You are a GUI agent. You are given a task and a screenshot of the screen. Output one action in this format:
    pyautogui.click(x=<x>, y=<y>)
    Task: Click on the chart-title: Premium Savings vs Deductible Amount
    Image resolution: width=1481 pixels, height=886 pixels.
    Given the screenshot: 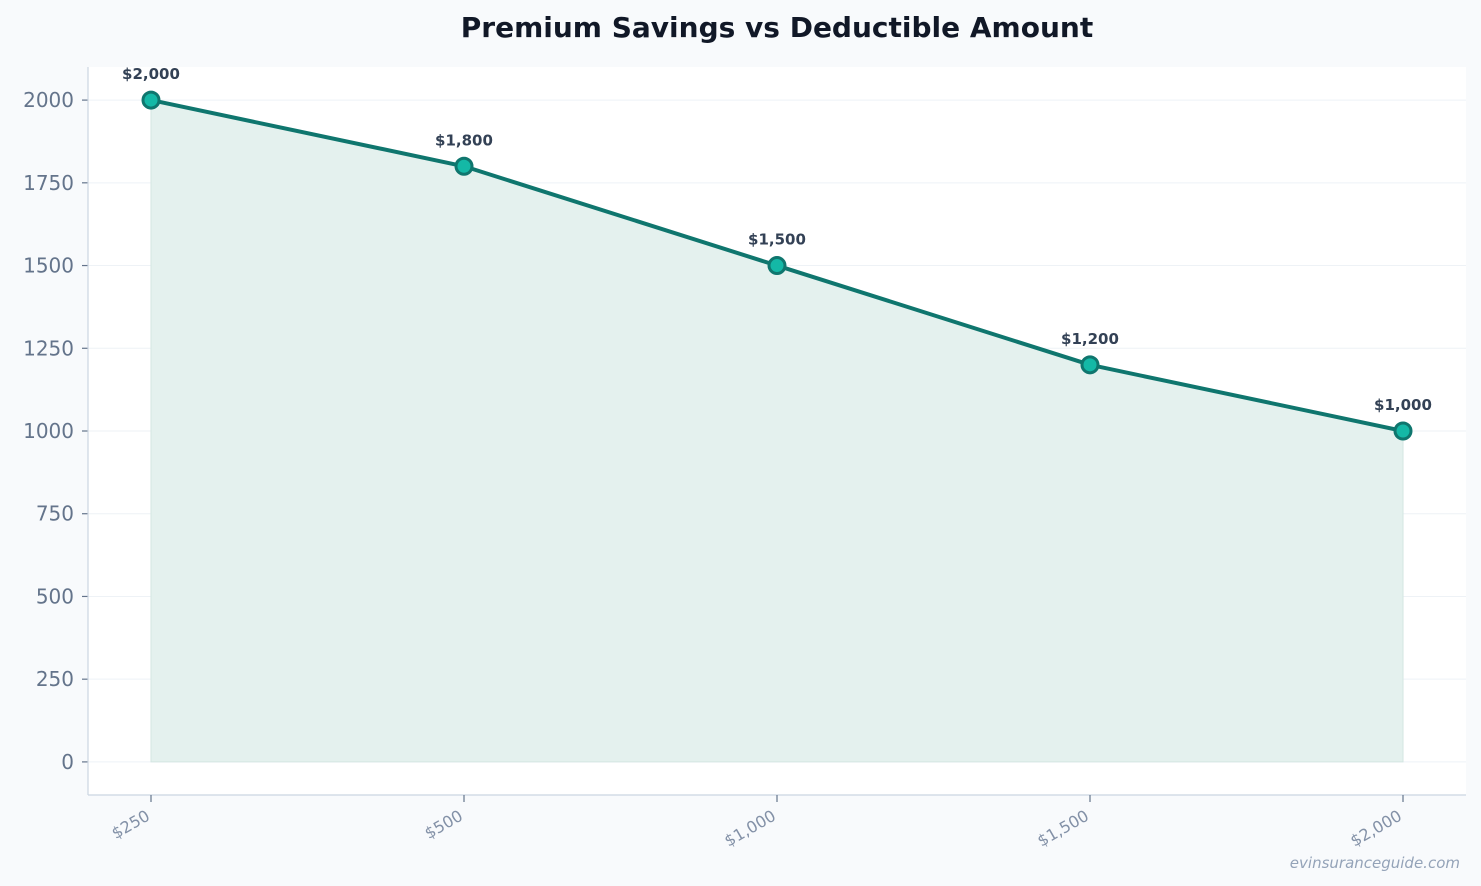 What is the action you would take?
    pyautogui.click(x=777, y=27)
    